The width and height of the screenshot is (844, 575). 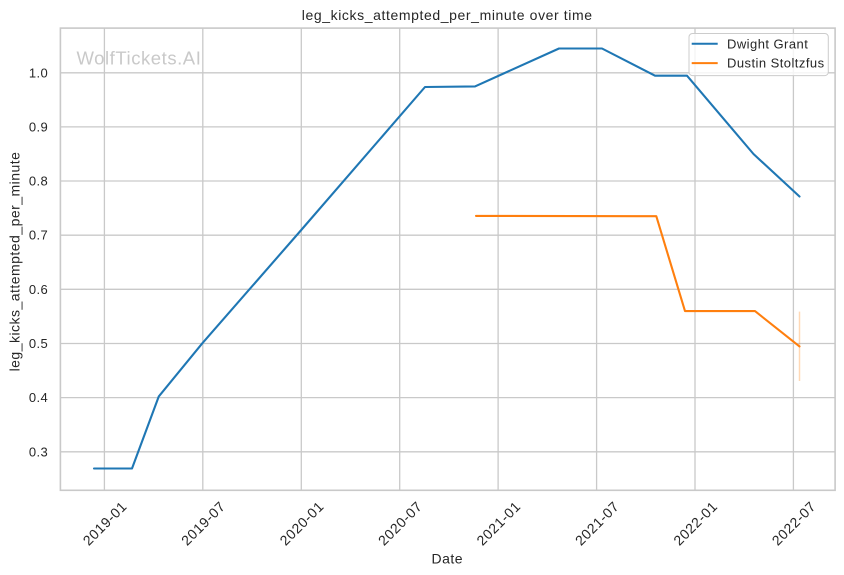 I want to click on svg-text: 2021-01, so click(x=498, y=523).